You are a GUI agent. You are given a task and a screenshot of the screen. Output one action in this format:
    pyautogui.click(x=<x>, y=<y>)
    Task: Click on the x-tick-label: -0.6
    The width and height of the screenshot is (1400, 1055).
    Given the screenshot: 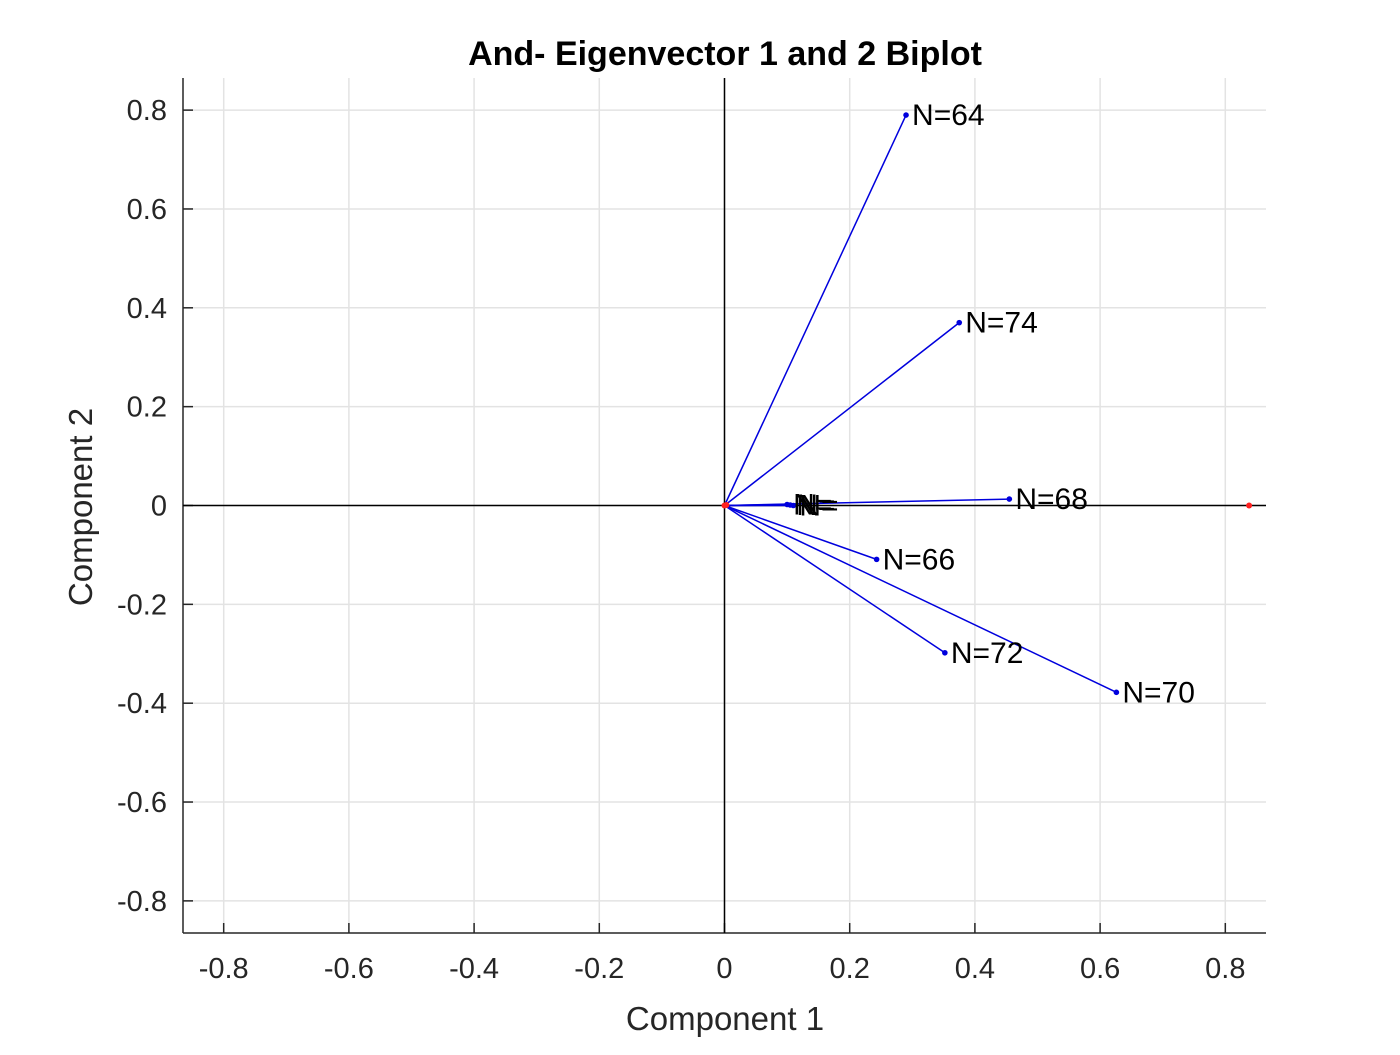 What is the action you would take?
    pyautogui.click(x=349, y=969)
    